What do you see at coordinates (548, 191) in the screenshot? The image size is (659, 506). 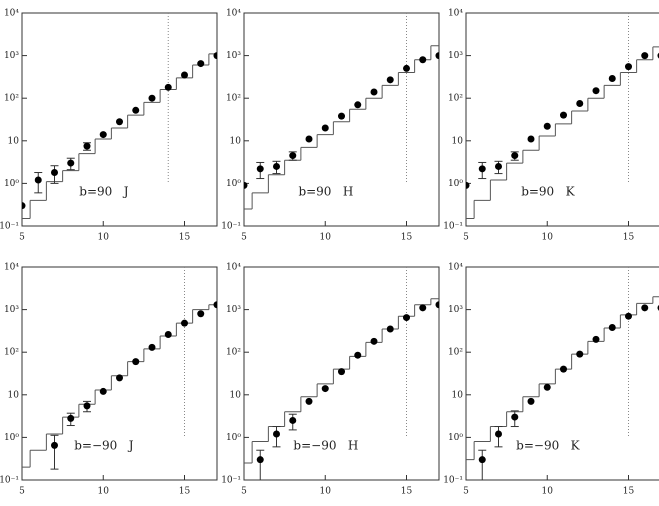 I see `panel-label: b=90 K` at bounding box center [548, 191].